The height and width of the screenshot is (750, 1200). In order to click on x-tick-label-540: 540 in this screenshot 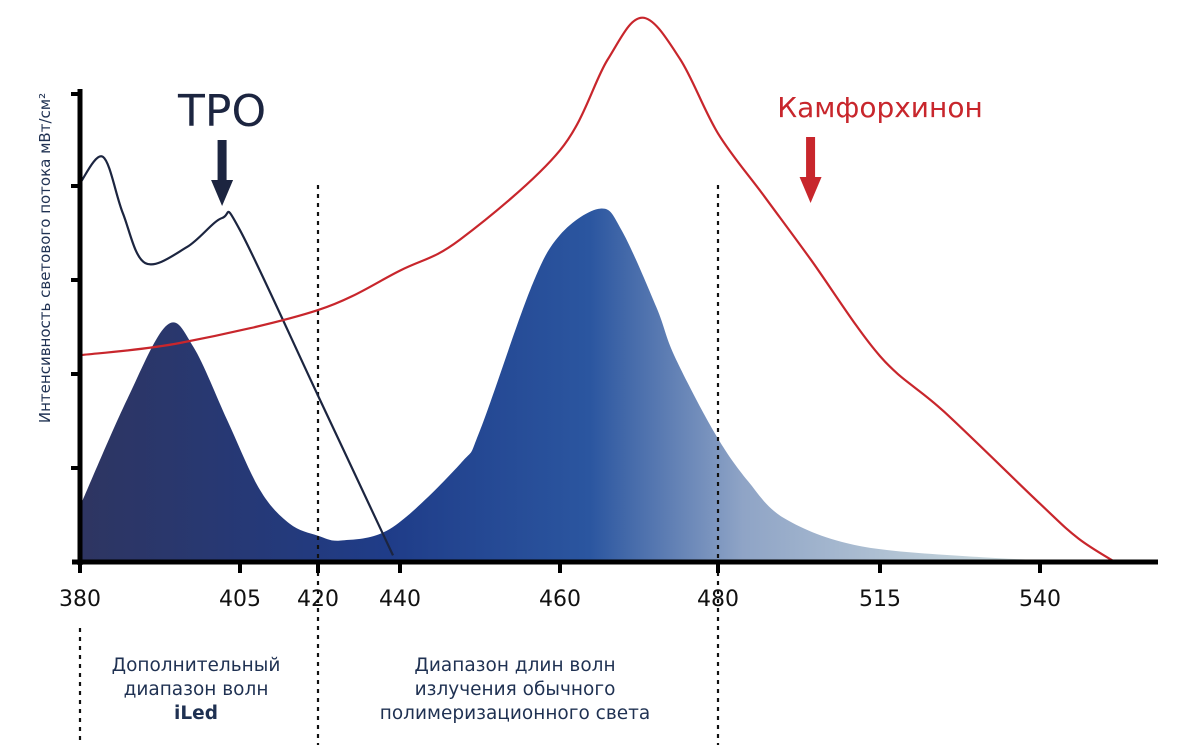, I will do `click(1040, 599)`.